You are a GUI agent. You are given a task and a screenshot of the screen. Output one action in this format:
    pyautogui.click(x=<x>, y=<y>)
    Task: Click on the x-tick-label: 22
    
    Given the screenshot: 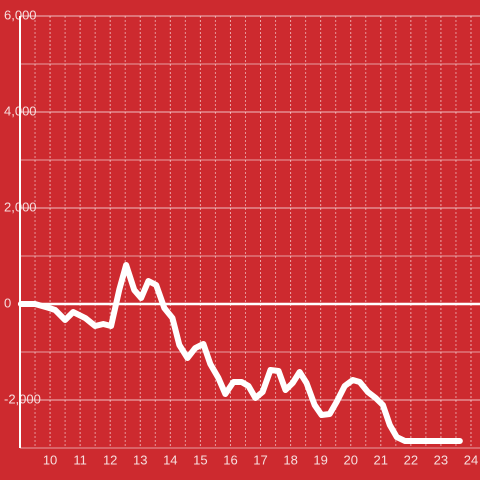 What is the action you would take?
    pyautogui.click(x=411, y=459)
    